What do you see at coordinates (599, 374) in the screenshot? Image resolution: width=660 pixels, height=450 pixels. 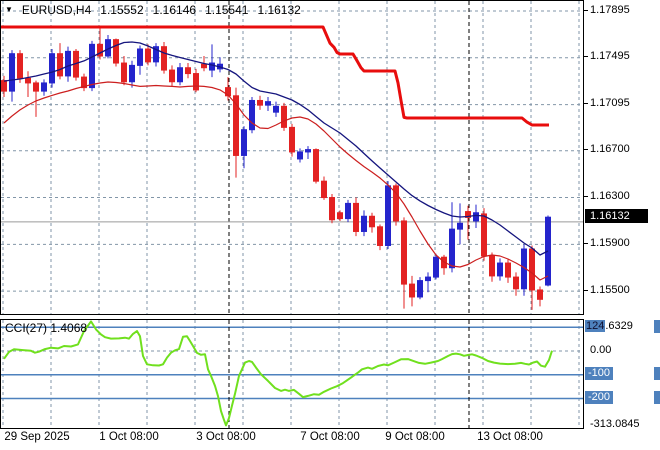 I see `cci-level-minus100-badge: -100` at bounding box center [599, 374].